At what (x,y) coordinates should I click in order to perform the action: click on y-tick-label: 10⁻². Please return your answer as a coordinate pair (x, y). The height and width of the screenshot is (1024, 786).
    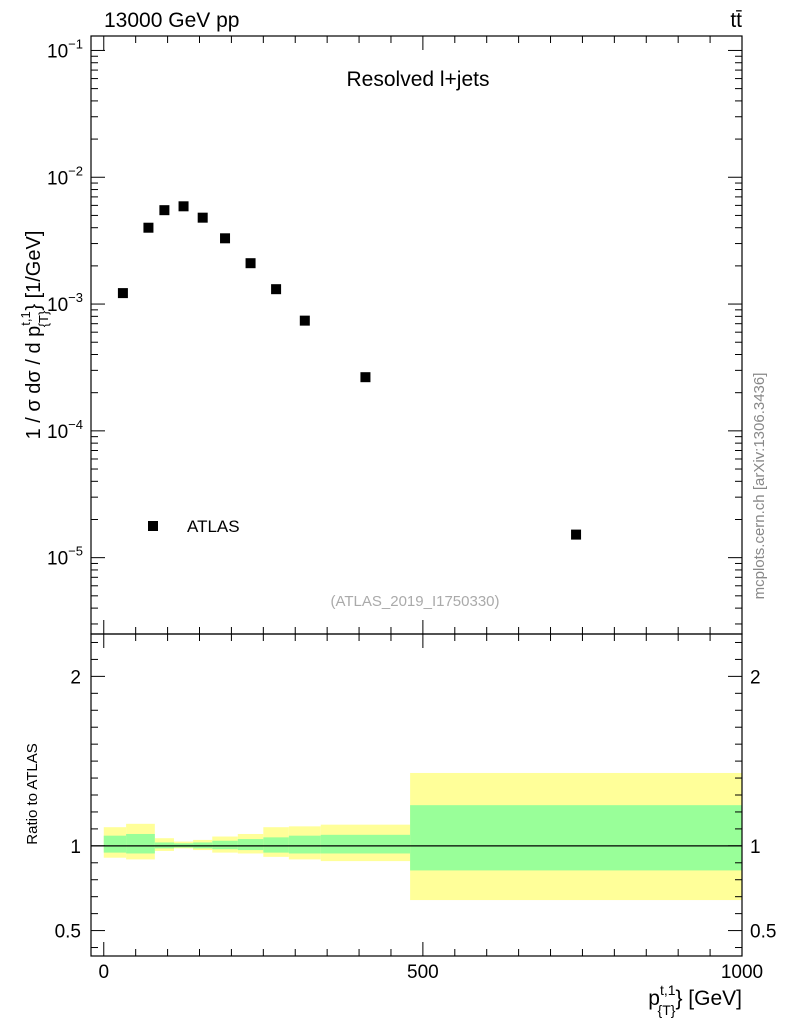
    Looking at the image, I should click on (65, 176).